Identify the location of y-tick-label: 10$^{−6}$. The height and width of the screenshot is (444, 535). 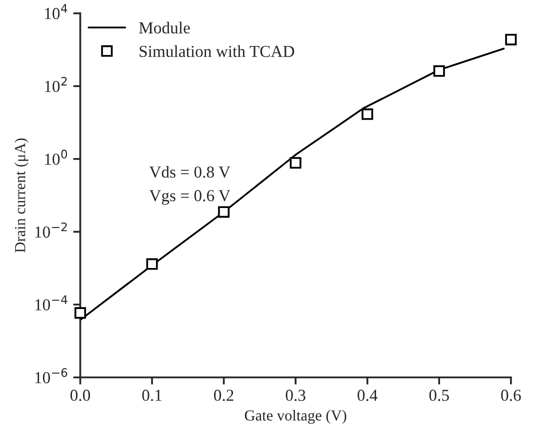
(51, 376).